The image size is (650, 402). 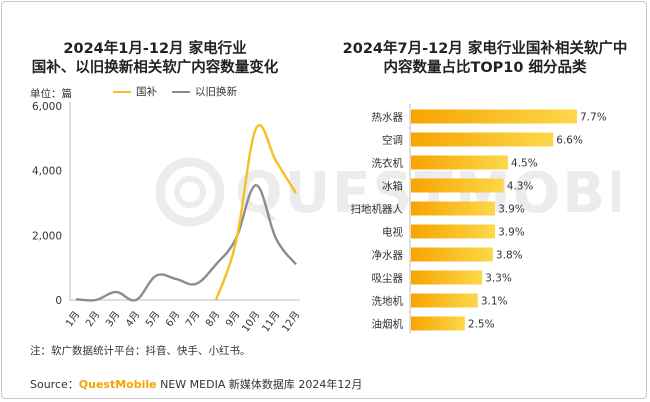 I want to click on source-brand: QuestMobile, so click(x=117, y=384).